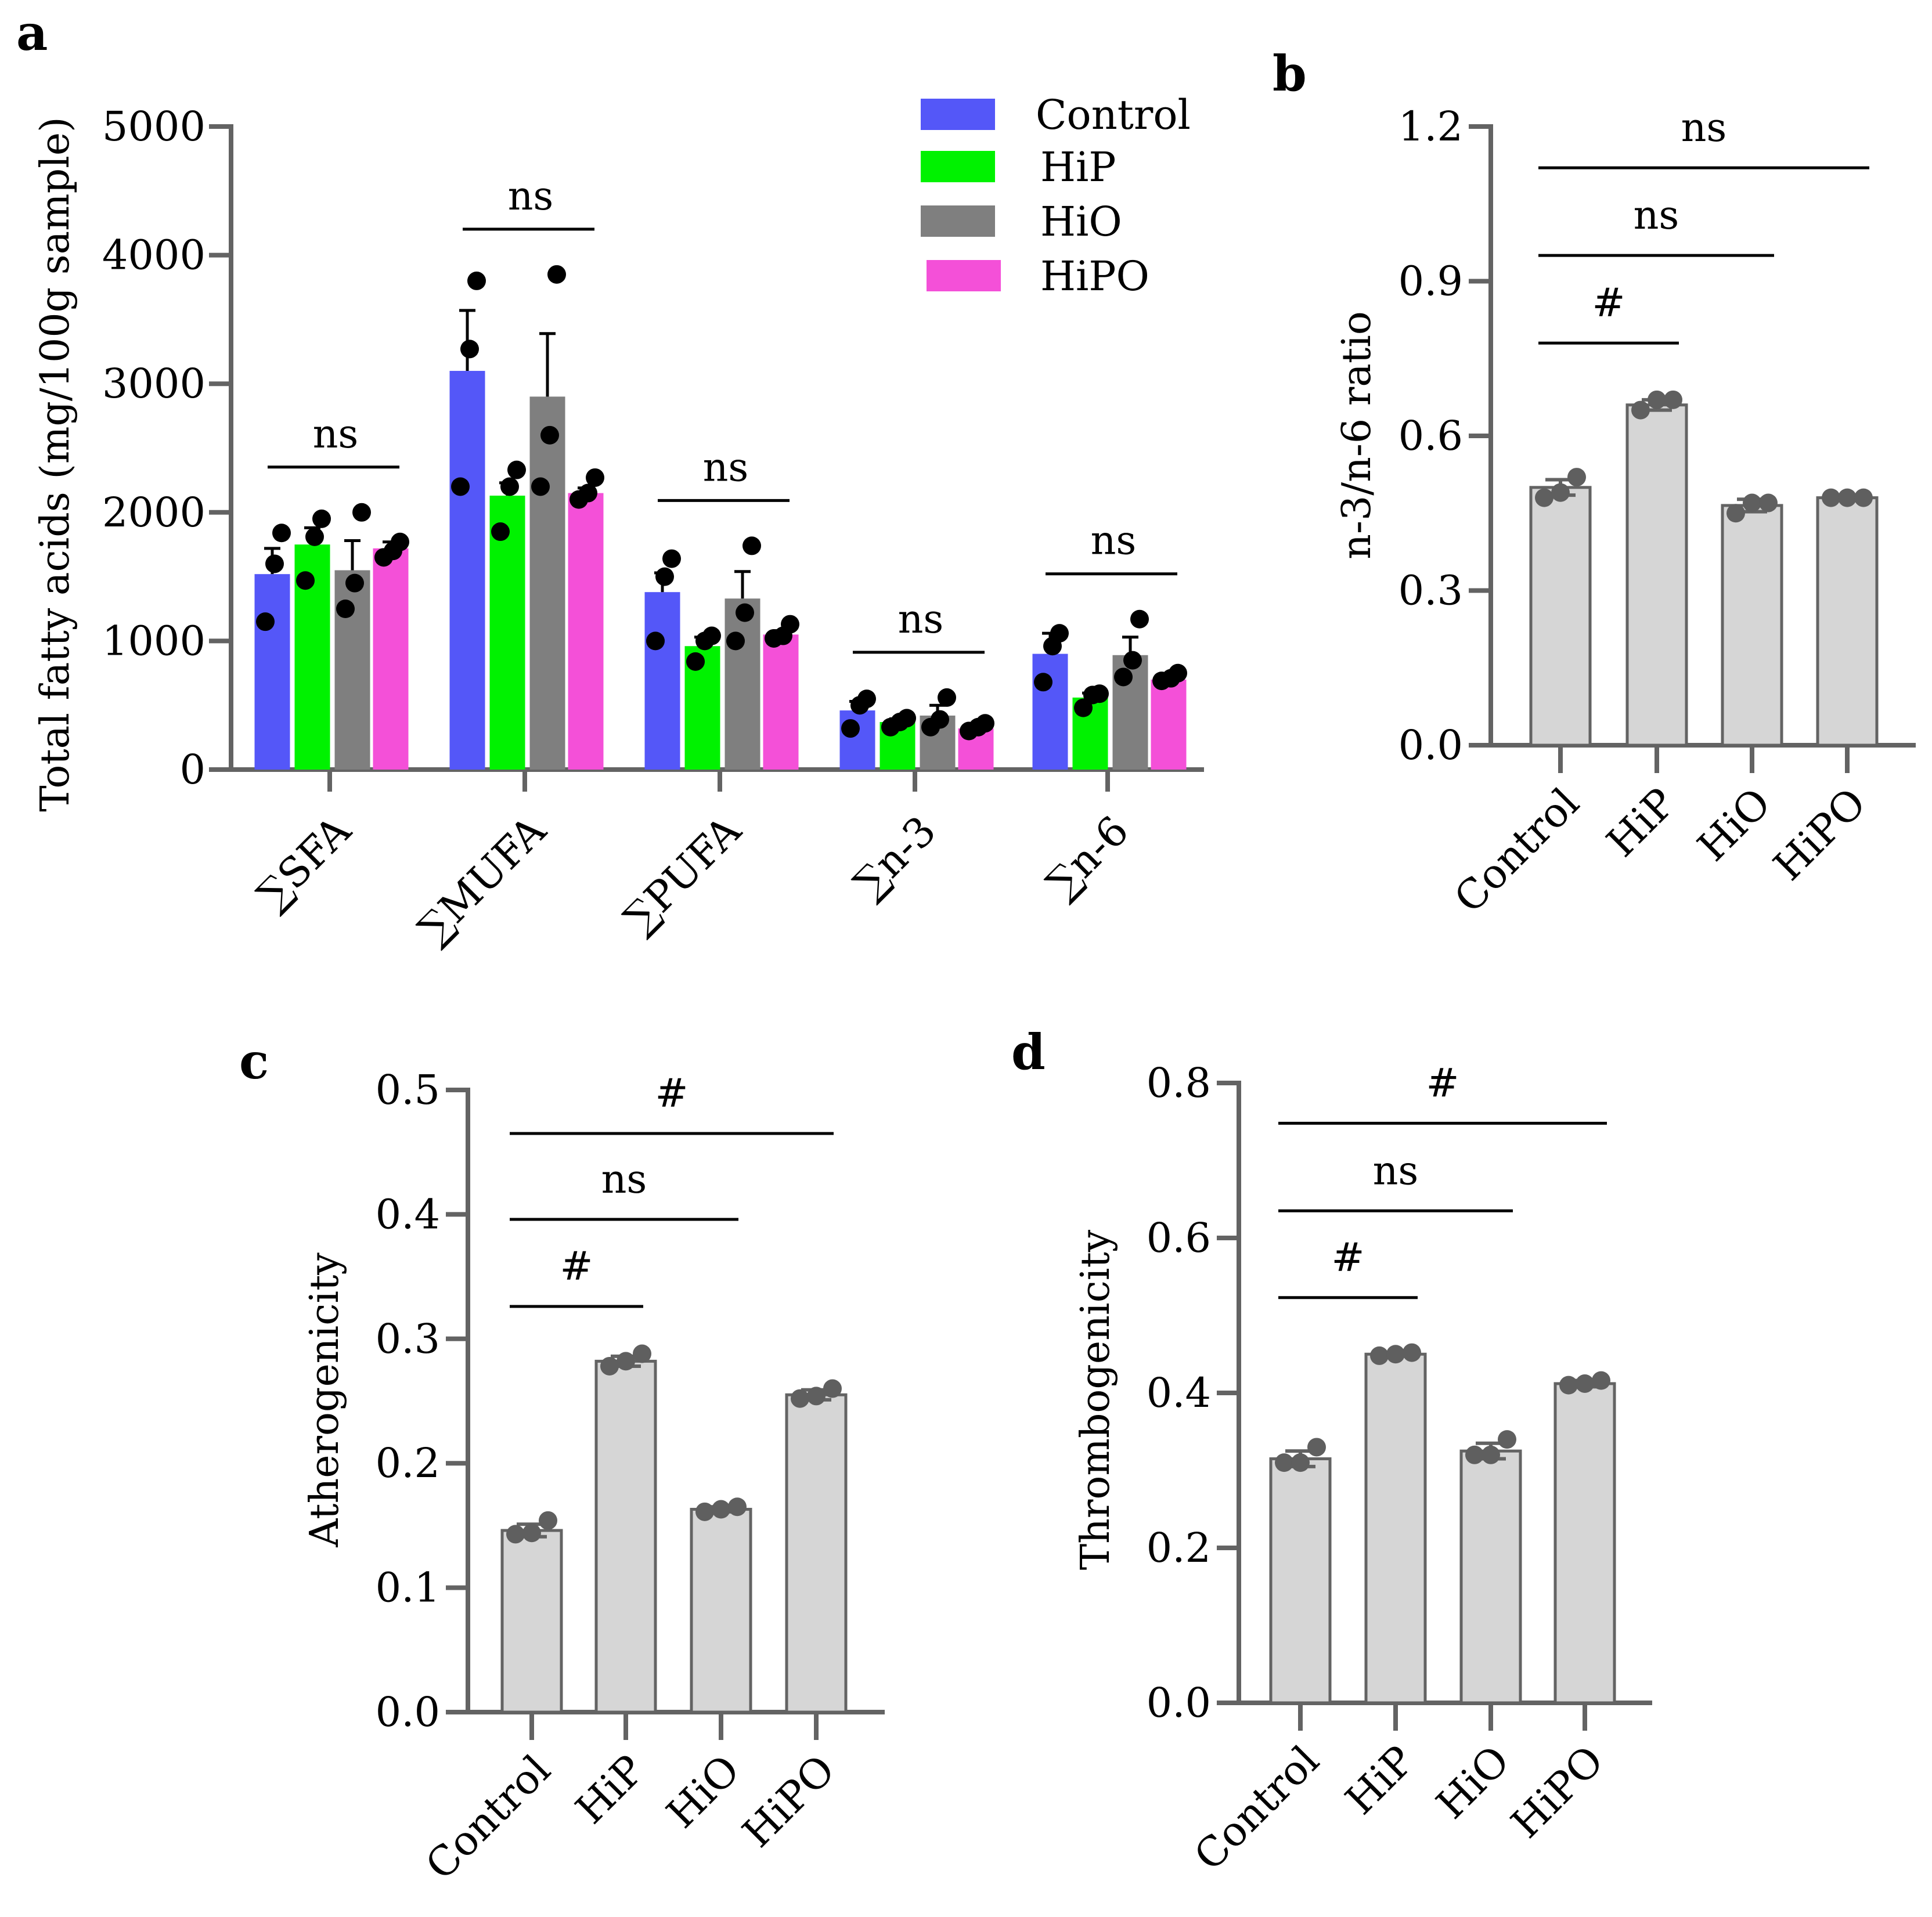 The height and width of the screenshot is (1917, 1932). I want to click on y-tick-label: 0.4, so click(1179, 1393).